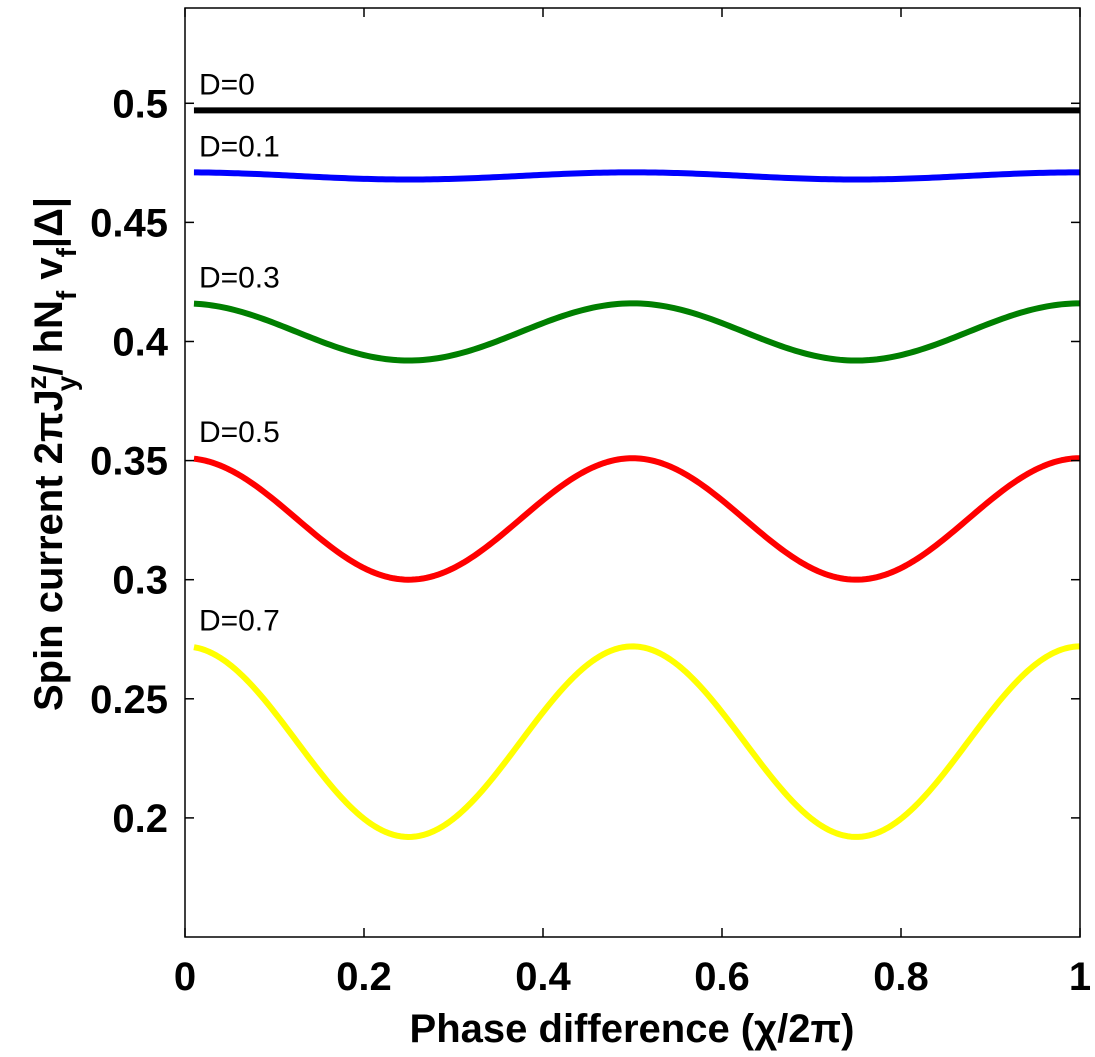 This screenshot has width=1095, height=1057. I want to click on ylabel-prefix: Spin current 2π, so click(49, 561).